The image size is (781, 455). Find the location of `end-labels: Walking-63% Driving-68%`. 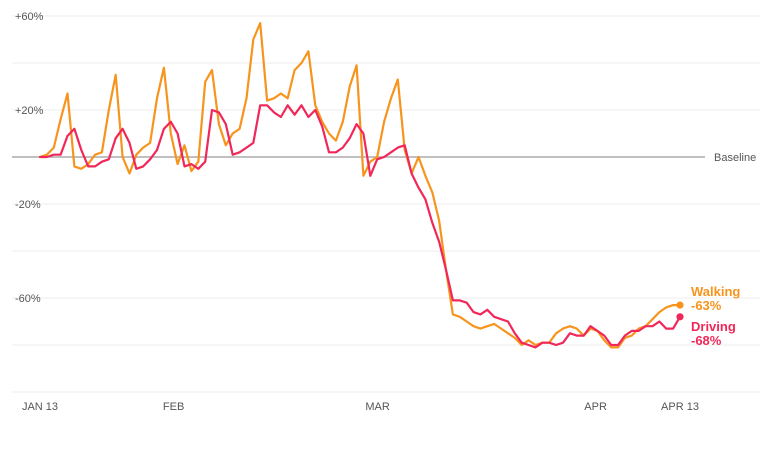

end-labels: Walking-63% Driving-68% is located at coordinates (715, 316).